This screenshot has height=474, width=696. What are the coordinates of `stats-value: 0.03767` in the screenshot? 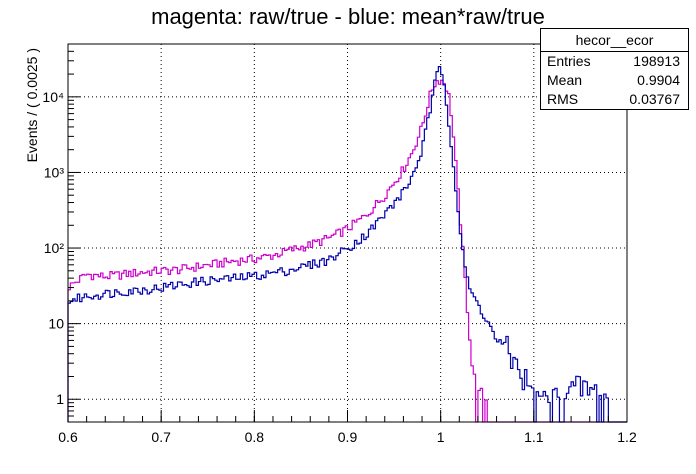 It's located at (654, 99).